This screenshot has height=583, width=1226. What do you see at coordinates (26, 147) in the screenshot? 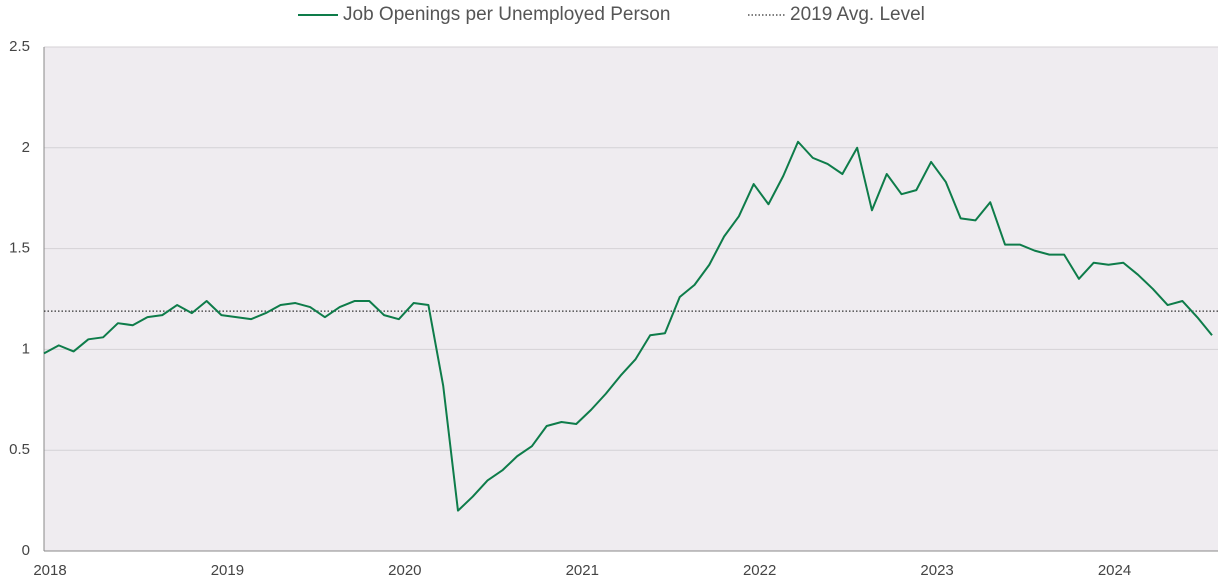
I see `y-tick-label: 2` at bounding box center [26, 147].